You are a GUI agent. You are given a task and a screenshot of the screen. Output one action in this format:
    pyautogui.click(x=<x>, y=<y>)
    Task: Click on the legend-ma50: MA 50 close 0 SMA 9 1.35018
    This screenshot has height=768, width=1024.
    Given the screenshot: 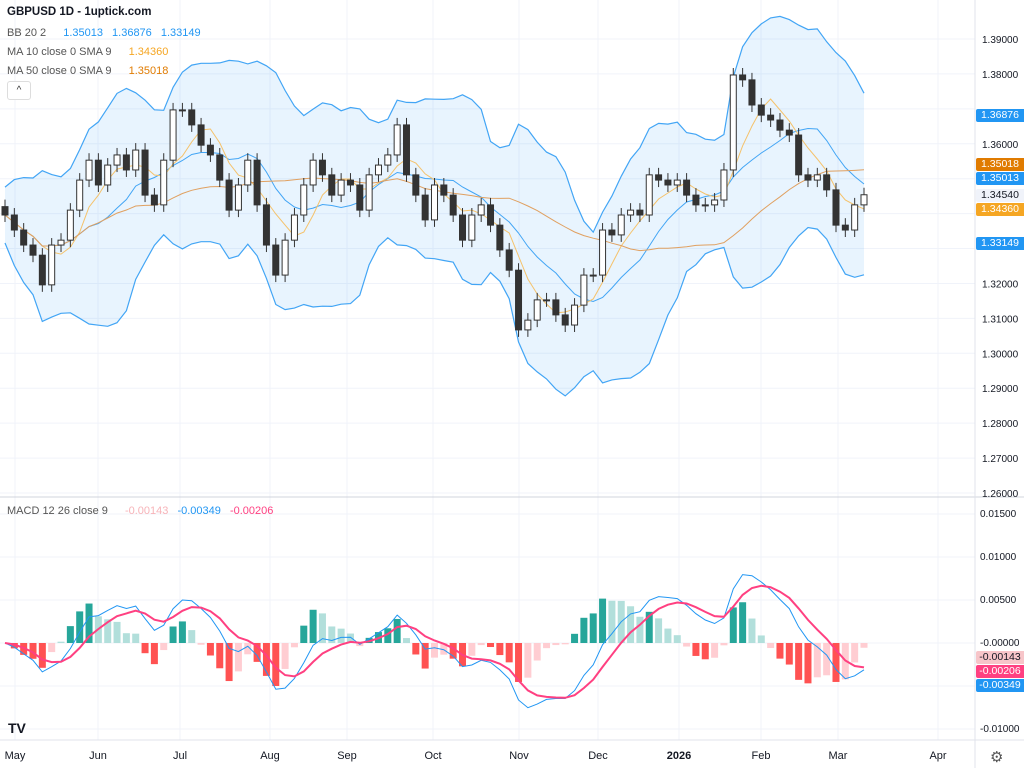 What is the action you would take?
    pyautogui.click(x=90, y=71)
    